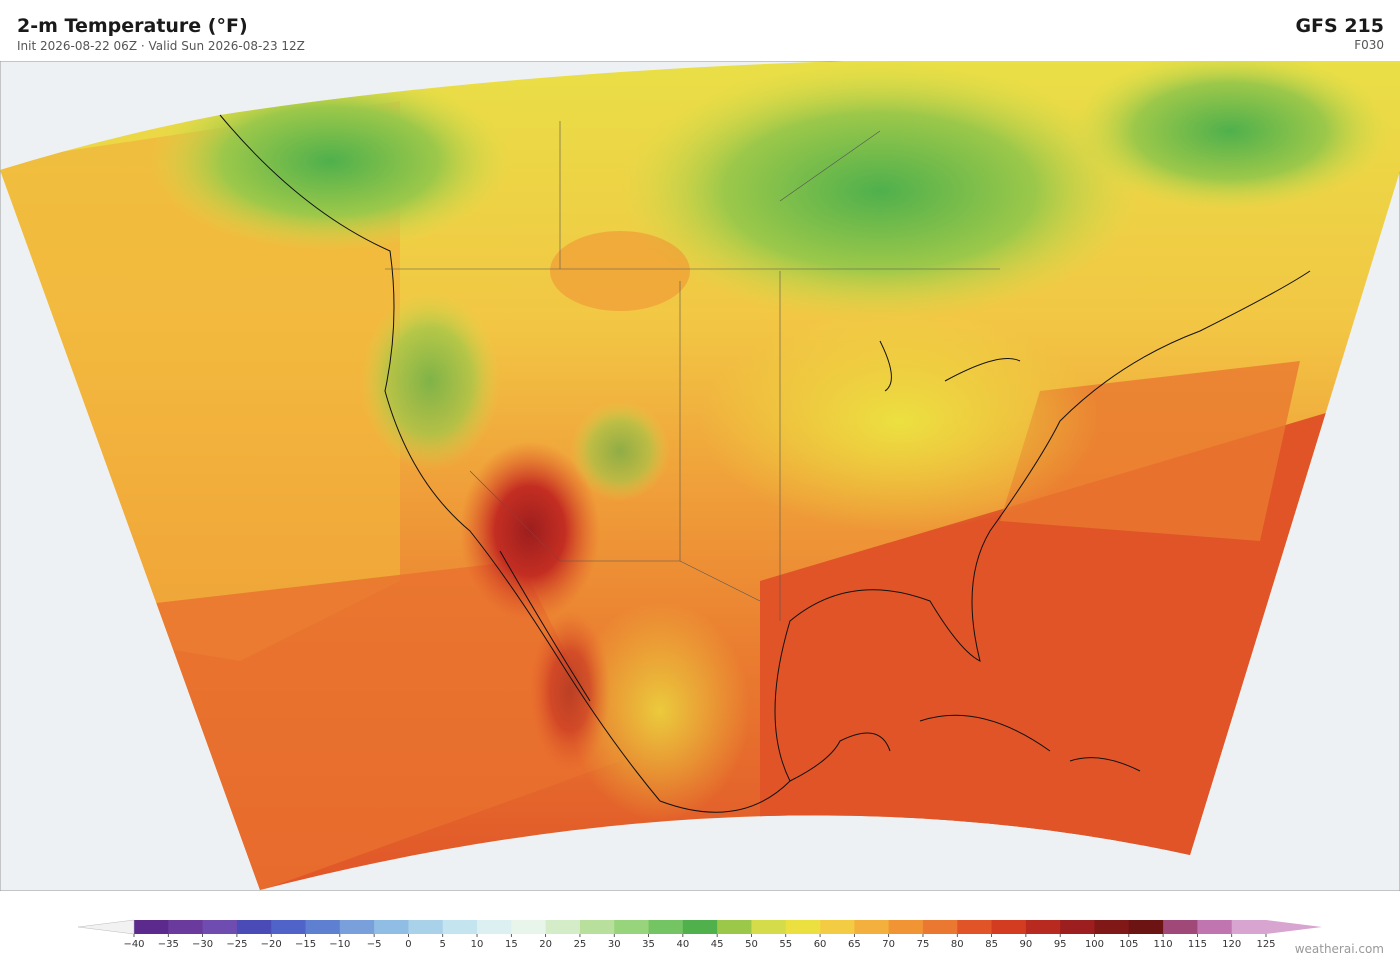  Describe the element at coordinates (1060, 944) in the screenshot. I see `colorbar-tick-label: 95` at that location.